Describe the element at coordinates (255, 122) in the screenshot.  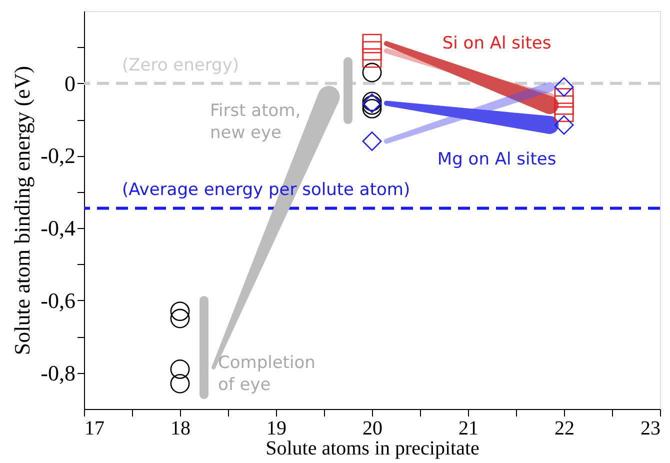
I see `annotation: First atom, new eye` at that location.